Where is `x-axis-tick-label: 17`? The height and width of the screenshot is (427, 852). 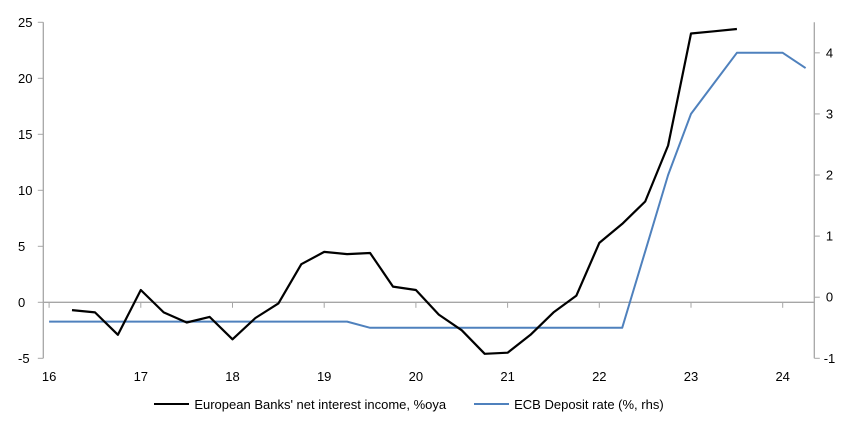
x-axis-tick-label: 17 is located at coordinates (141, 376).